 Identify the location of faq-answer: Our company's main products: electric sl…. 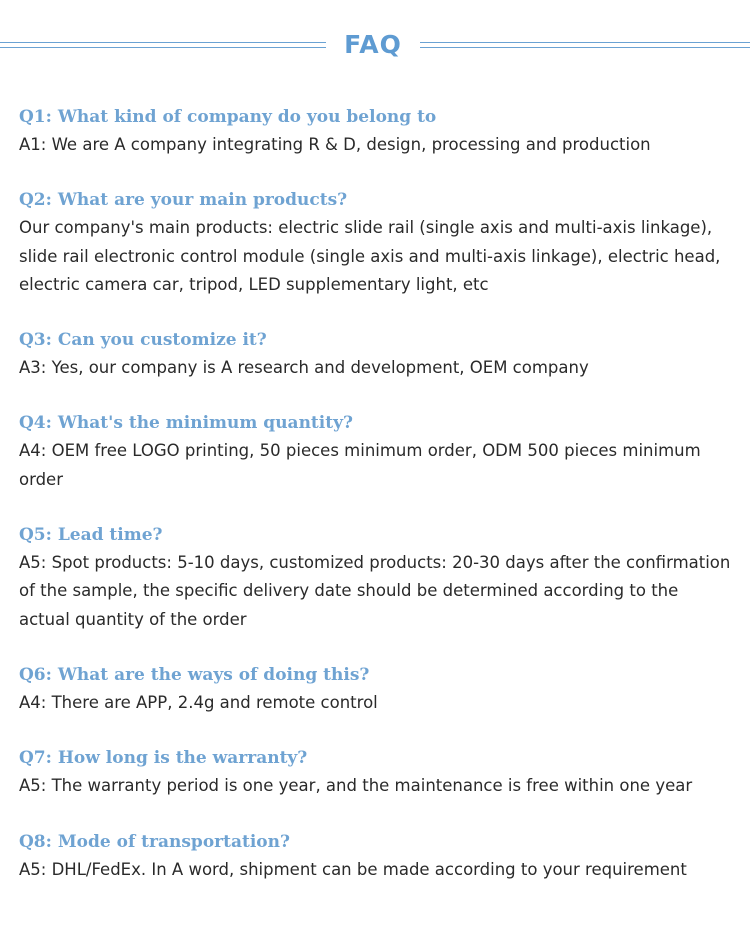
(370, 256).